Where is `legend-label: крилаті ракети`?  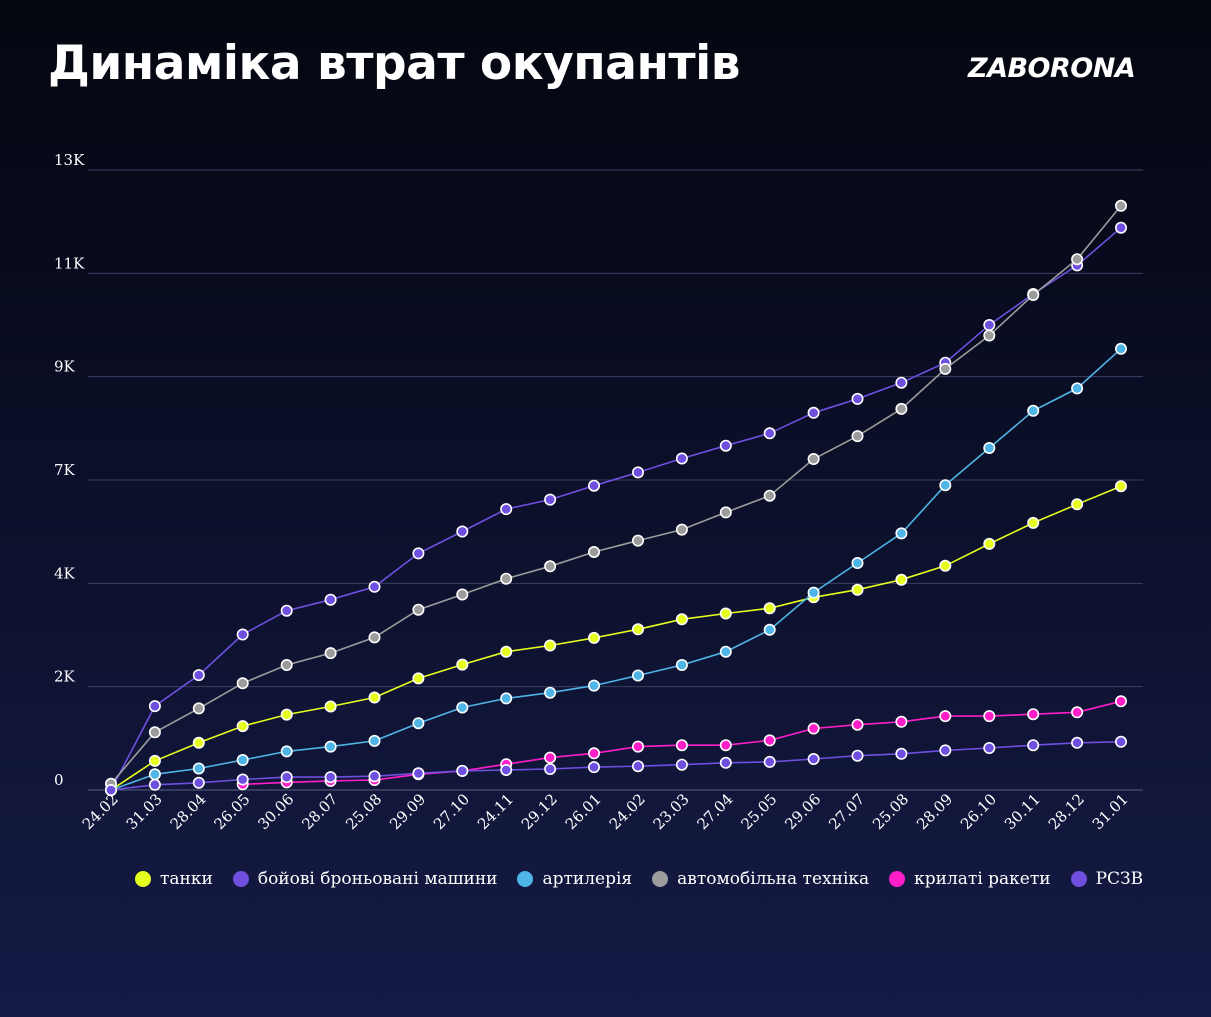 legend-label: крилаті ракети is located at coordinates (982, 879).